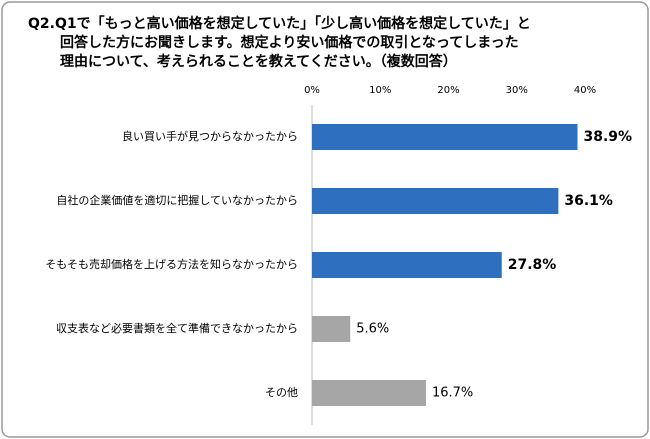 The width and height of the screenshot is (650, 439). Describe the element at coordinates (532, 265) in the screenshot. I see `value-label: 27.8%` at that location.